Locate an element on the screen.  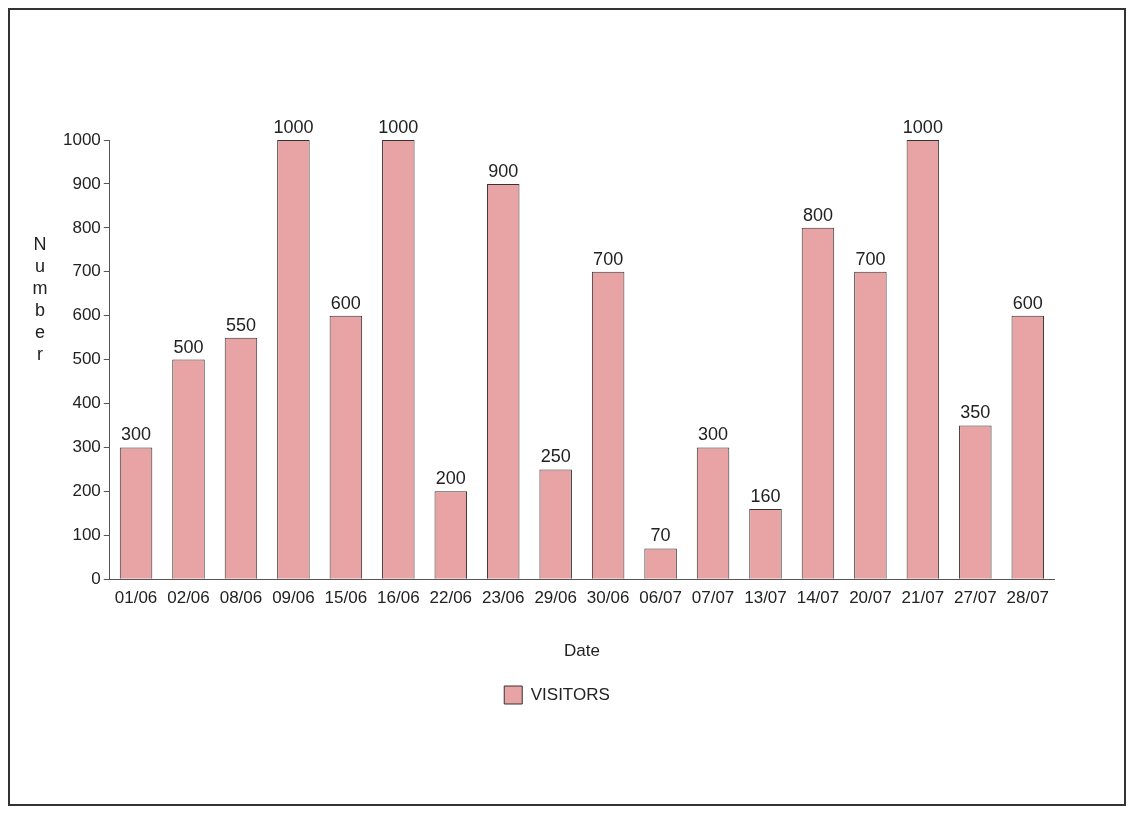
x-tick-label: 29/06 is located at coordinates (555, 598).